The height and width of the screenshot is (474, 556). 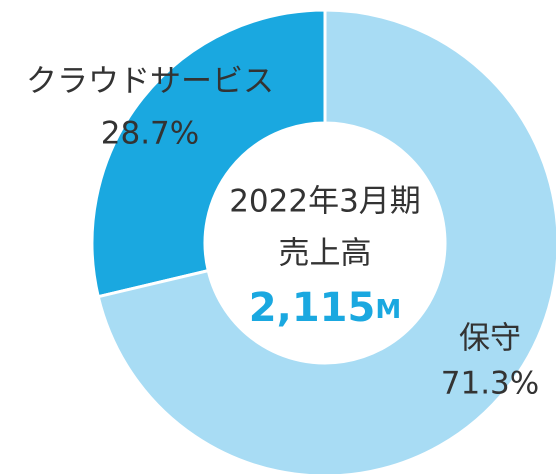 I want to click on value-label: 28.7%, so click(x=150, y=134).